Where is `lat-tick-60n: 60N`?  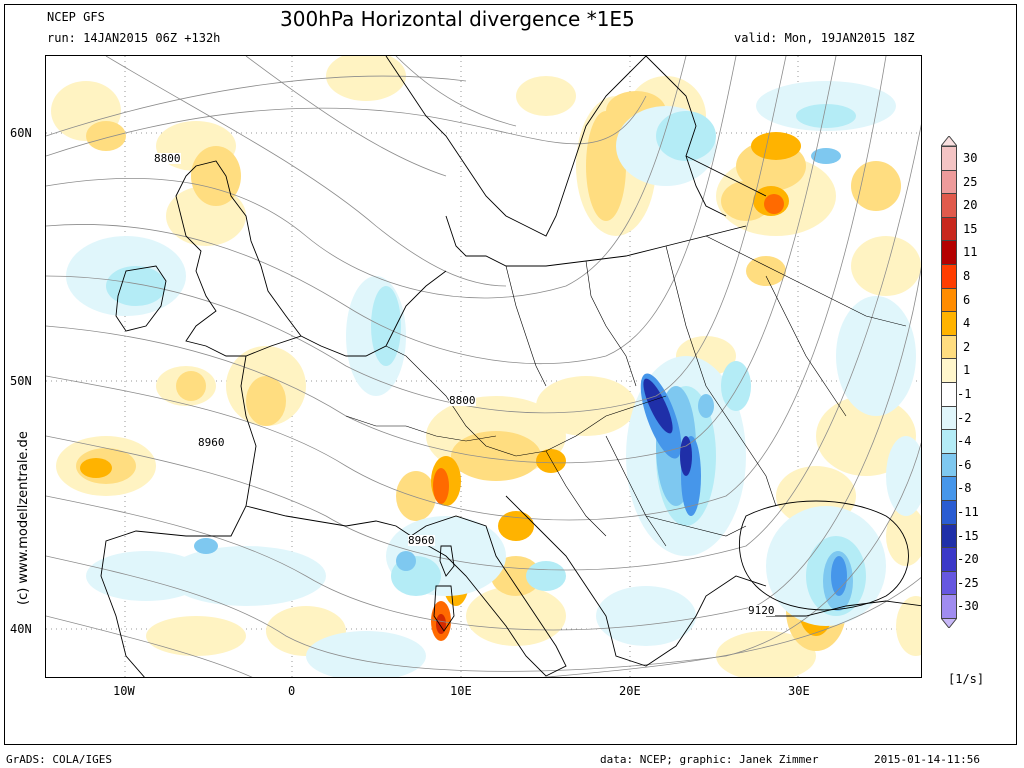
lat-tick-60n: 60N is located at coordinates (21, 133).